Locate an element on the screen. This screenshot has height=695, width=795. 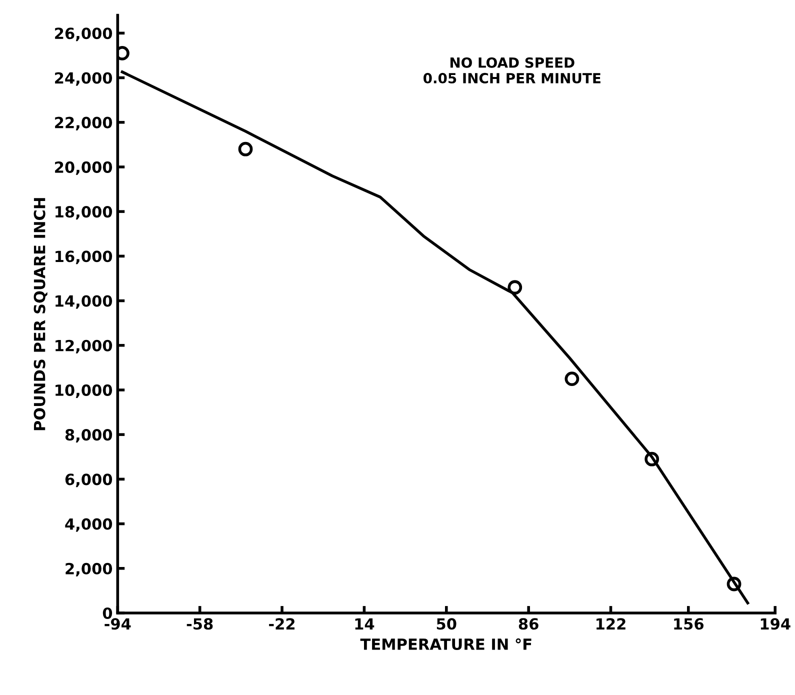
y-tick-label: 0 is located at coordinates (107, 613).